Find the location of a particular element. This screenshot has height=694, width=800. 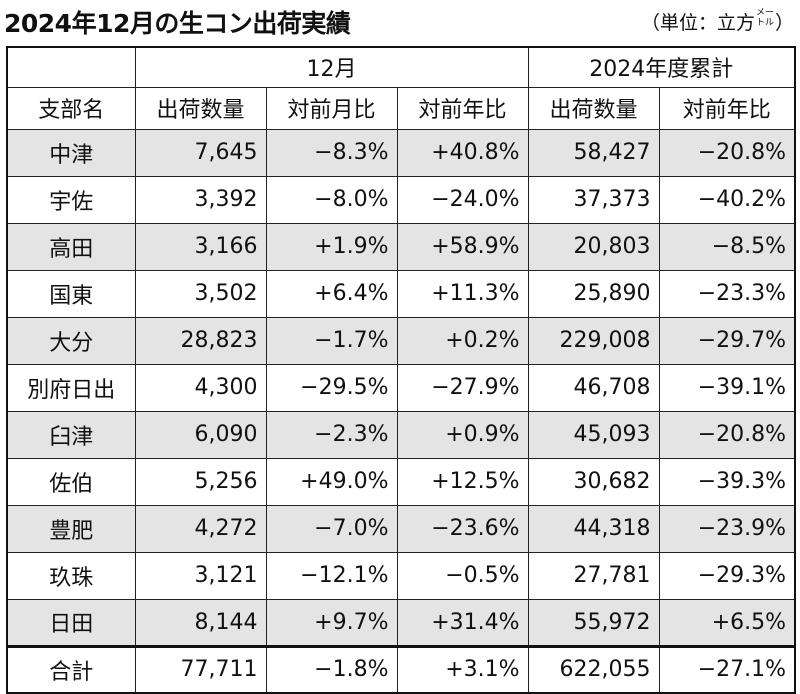

unit-note: （単位：立方 メー トル ） is located at coordinates (717, 21).